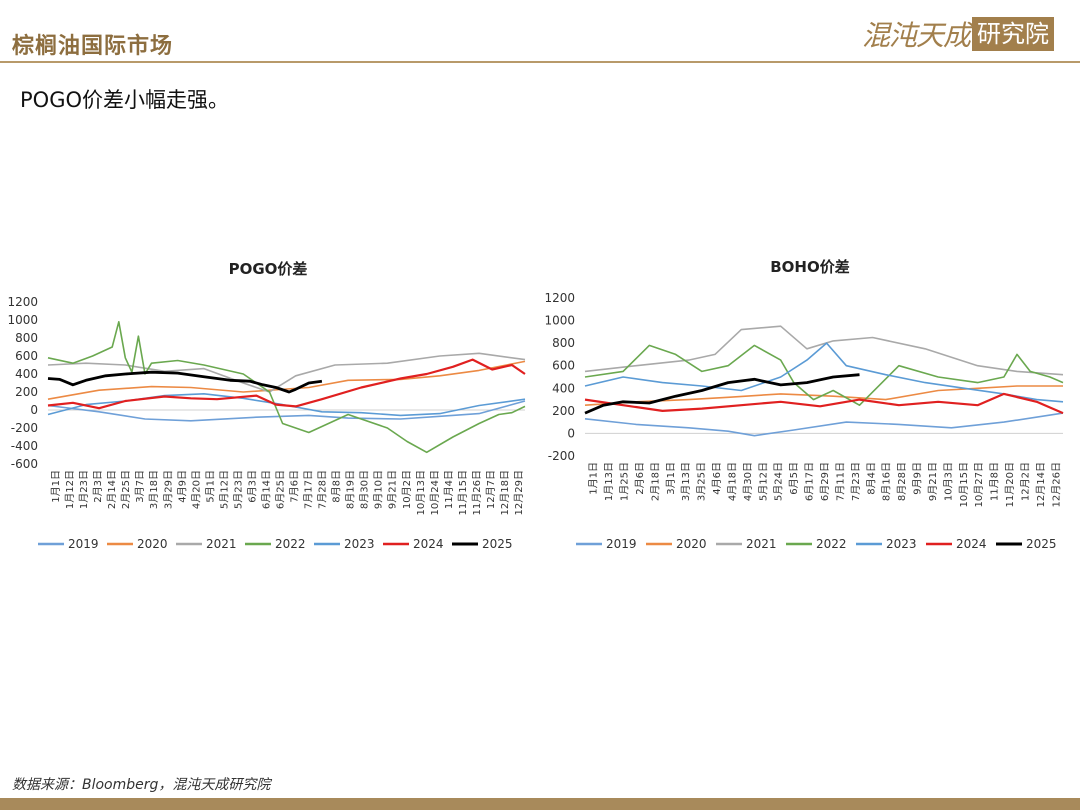  I want to click on brand-logo: 混沌天成 研究院, so click(958, 34).